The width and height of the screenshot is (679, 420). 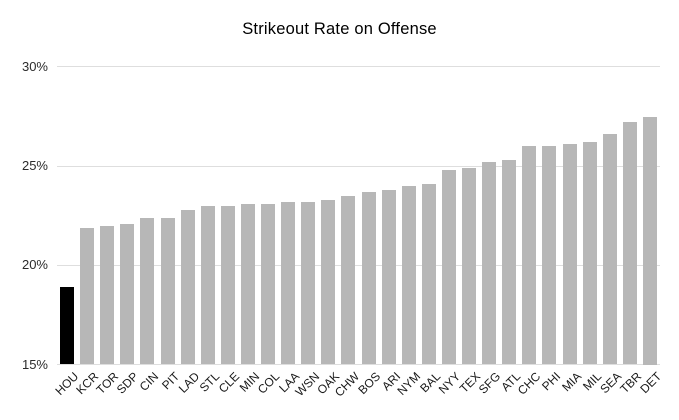 I want to click on bar-SFG, so click(x=489, y=263).